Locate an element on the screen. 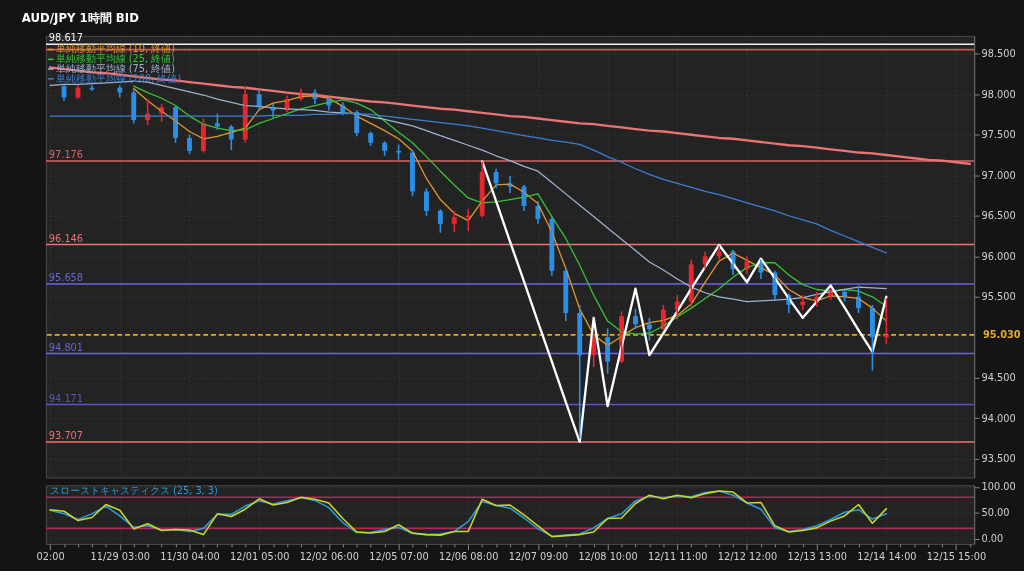 Image resolution: width=1024 pixels, height=576 pixels. x-tick-label: 12/12 12:00 is located at coordinates (747, 557).